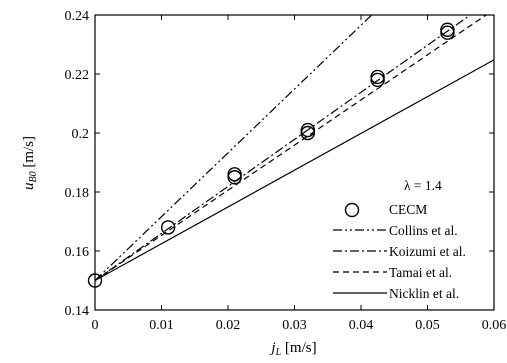 Image resolution: width=507 pixels, height=363 pixels. Describe the element at coordinates (294, 325) in the screenshot. I see `x-tick-label: 0.03` at that location.